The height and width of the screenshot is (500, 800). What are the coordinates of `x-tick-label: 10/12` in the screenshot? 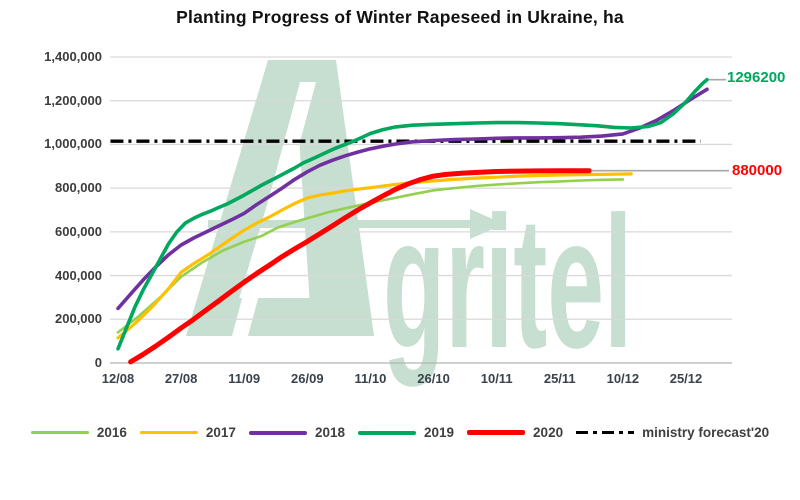 It's located at (623, 378).